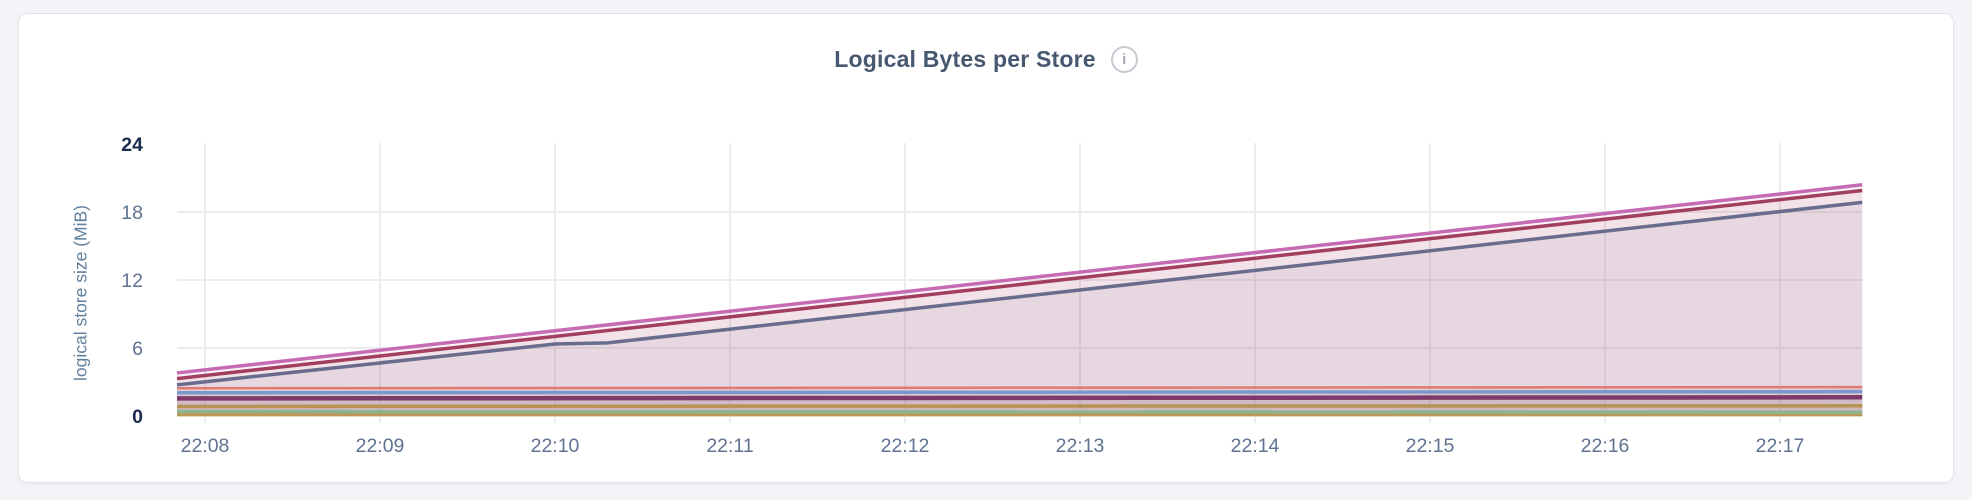  I want to click on x-tick-label: 22:12, so click(905, 446).